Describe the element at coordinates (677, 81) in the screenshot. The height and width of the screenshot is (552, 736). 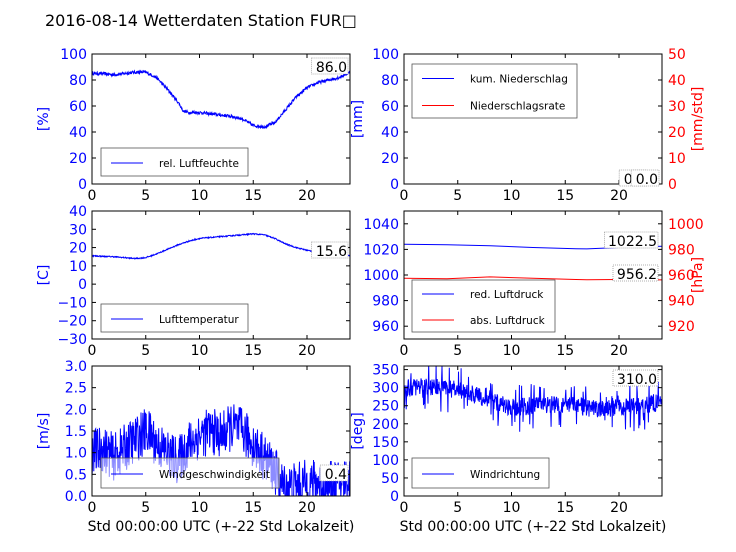
I see `y2-tick-label: 40` at that location.